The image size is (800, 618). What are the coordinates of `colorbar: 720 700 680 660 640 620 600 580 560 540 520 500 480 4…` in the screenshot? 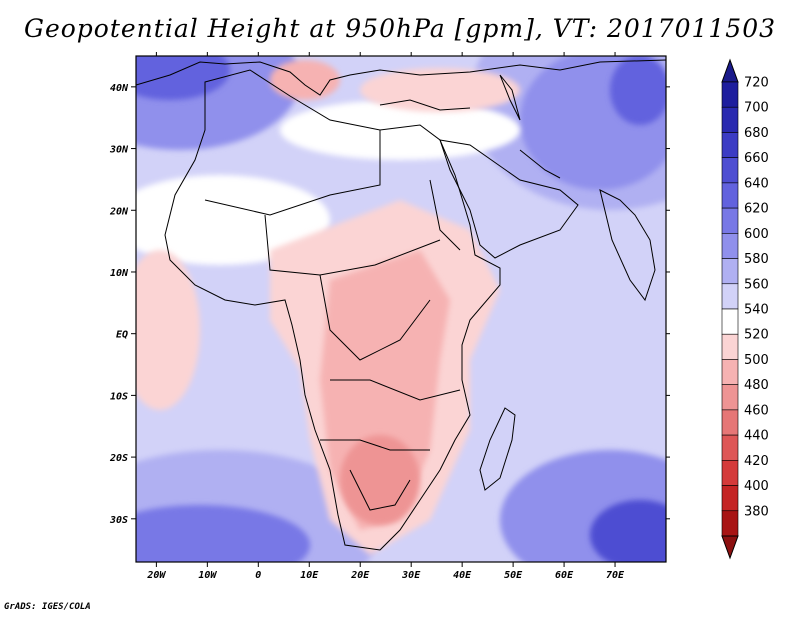 It's located at (745, 309).